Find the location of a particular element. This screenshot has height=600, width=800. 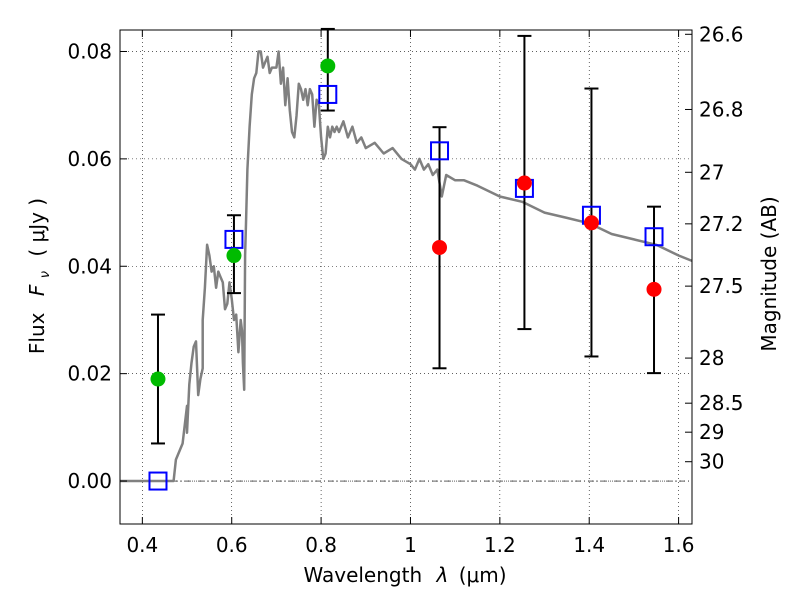

y-tick-label: 0.06 is located at coordinates (89, 159).